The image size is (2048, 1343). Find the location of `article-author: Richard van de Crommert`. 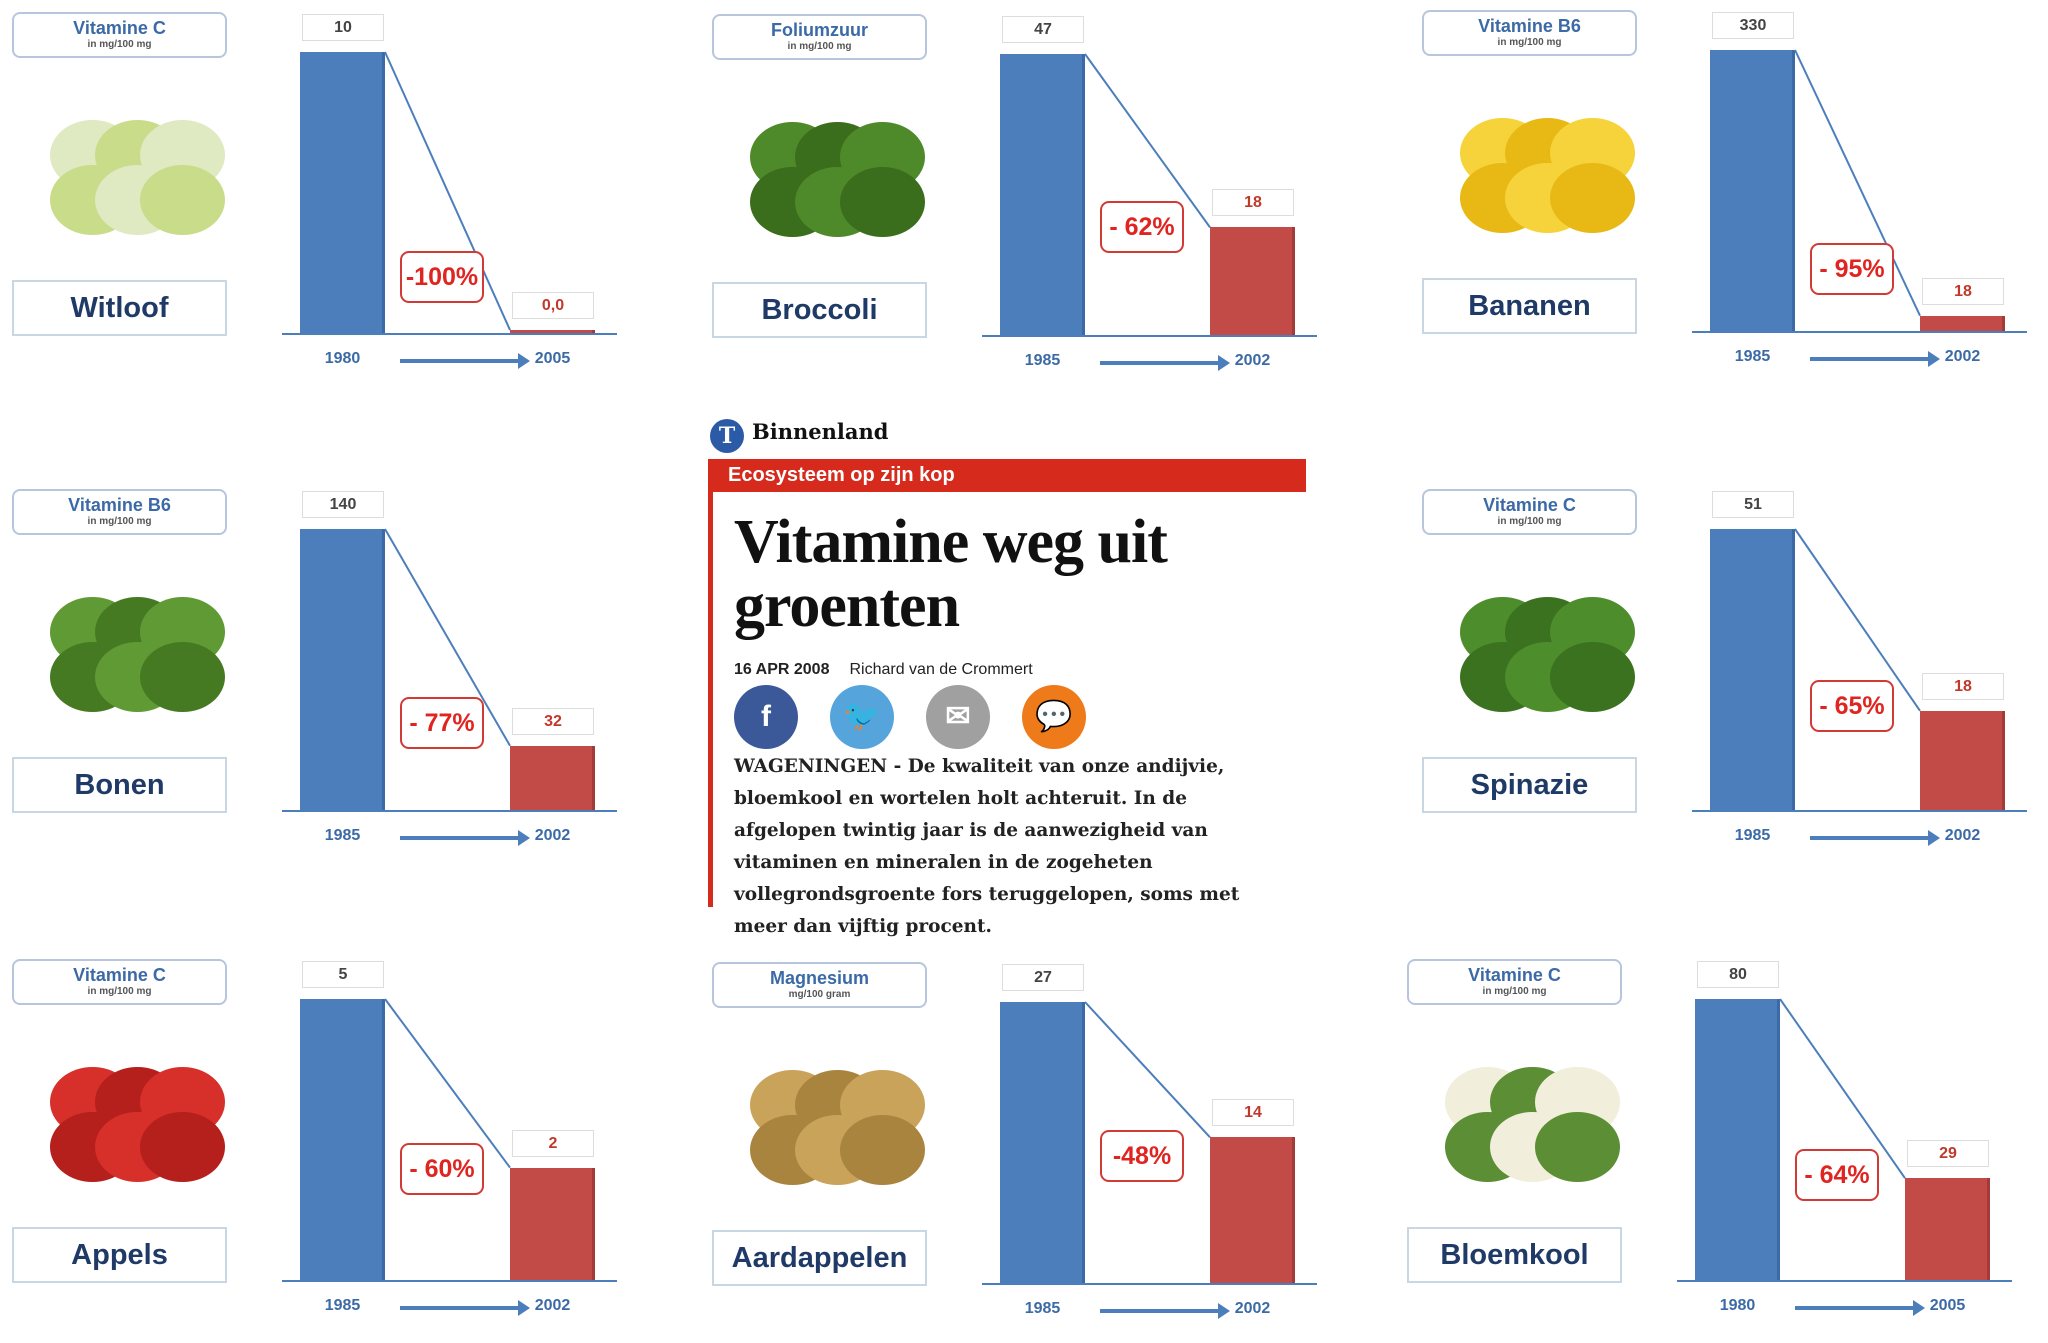

article-author: Richard van de Crommert is located at coordinates (941, 669).